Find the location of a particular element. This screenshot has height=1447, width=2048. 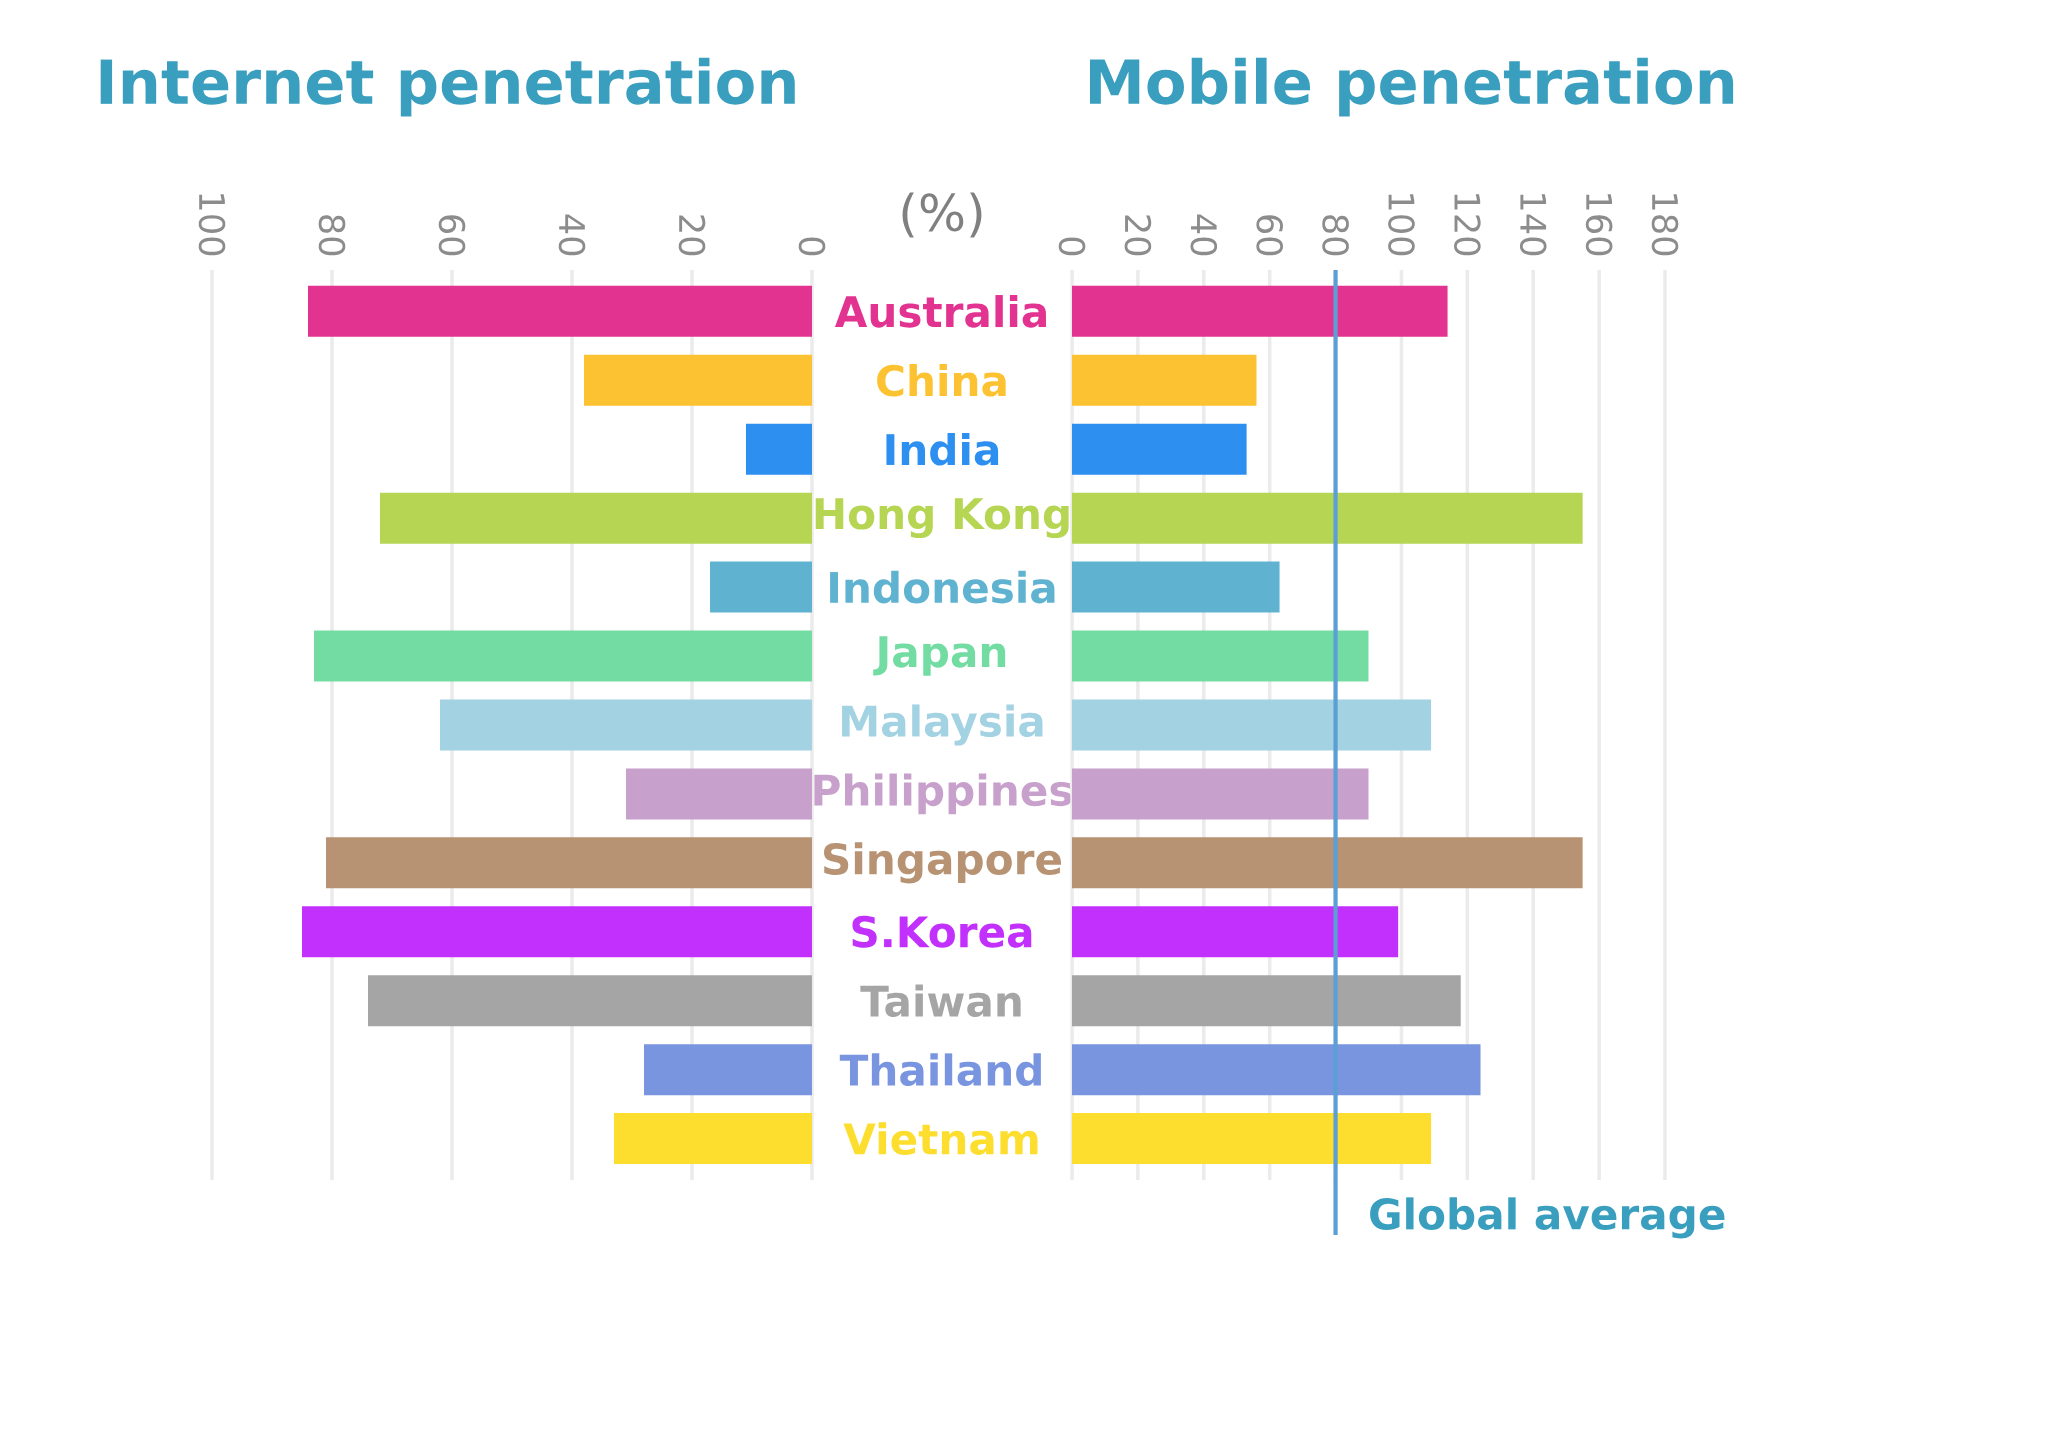

x-tick-label: 160 is located at coordinates (1599, 225).